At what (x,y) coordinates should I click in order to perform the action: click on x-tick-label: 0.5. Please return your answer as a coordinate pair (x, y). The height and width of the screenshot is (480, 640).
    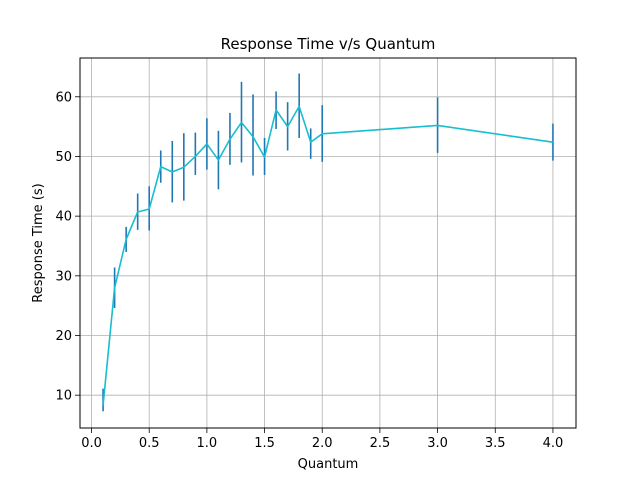
    Looking at the image, I should click on (149, 443).